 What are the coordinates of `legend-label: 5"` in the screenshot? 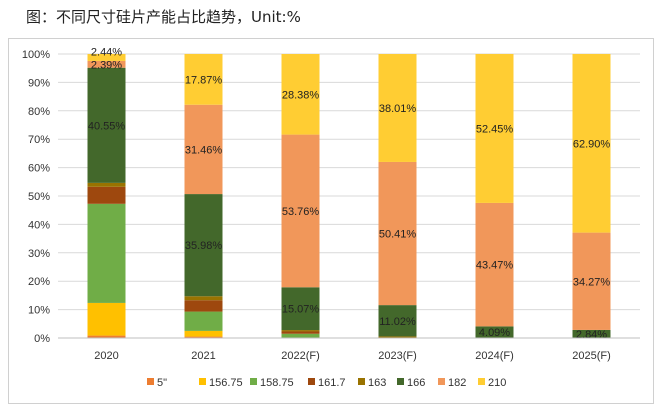 It's located at (162, 383).